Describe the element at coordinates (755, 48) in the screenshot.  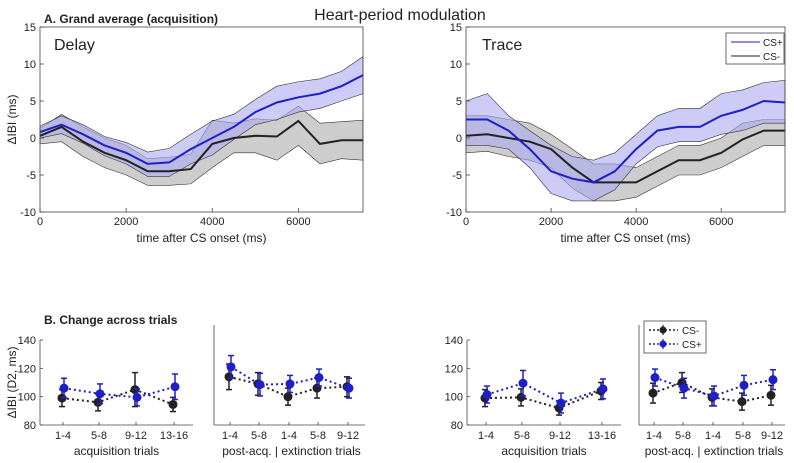
I see `legend: CS+ CS-` at that location.